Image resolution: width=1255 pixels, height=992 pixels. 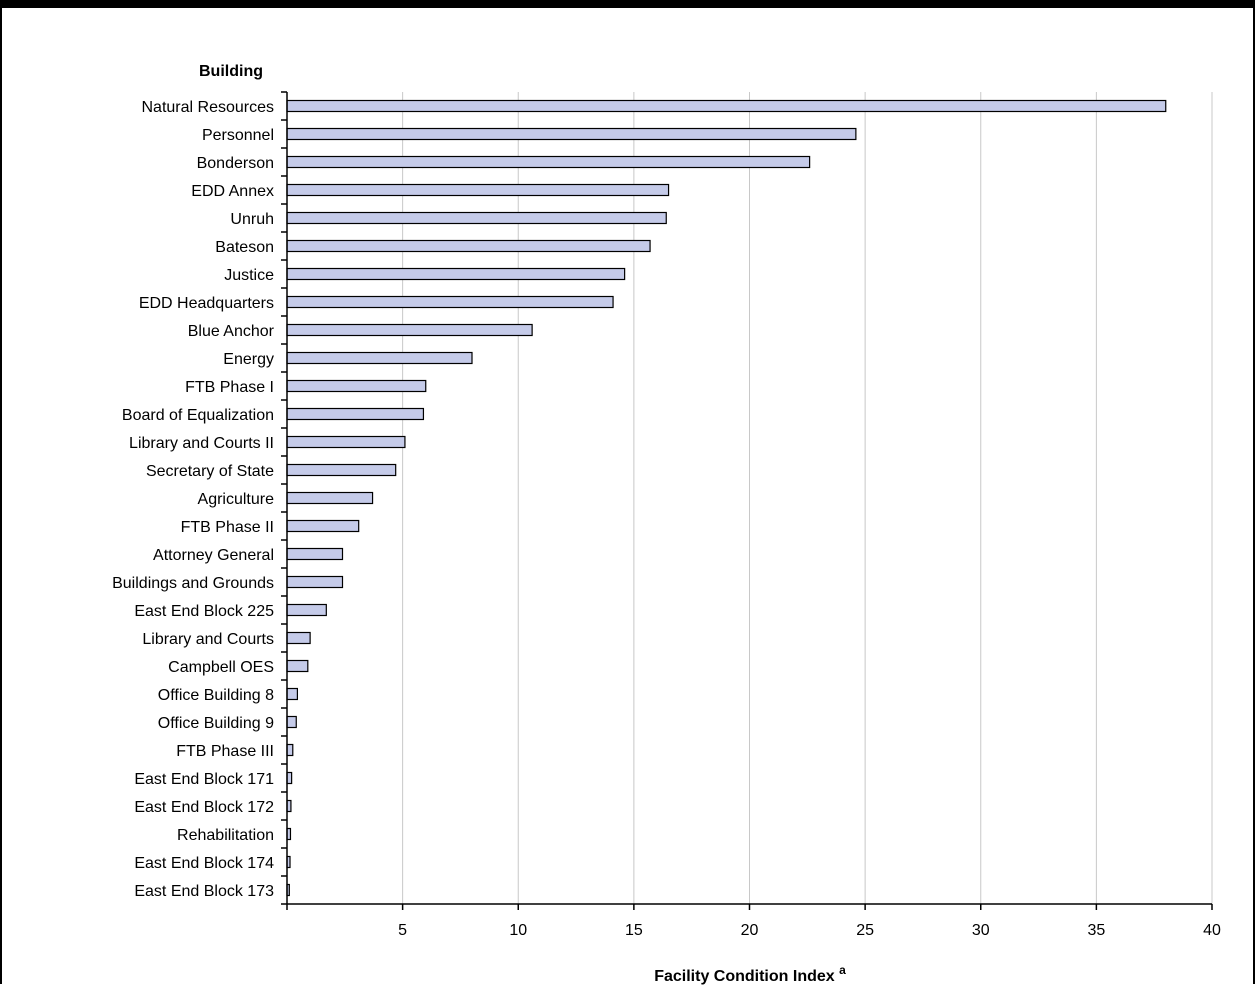 What do you see at coordinates (744, 976) in the screenshot?
I see `x-axis-title-text: Facility Condition Index` at bounding box center [744, 976].